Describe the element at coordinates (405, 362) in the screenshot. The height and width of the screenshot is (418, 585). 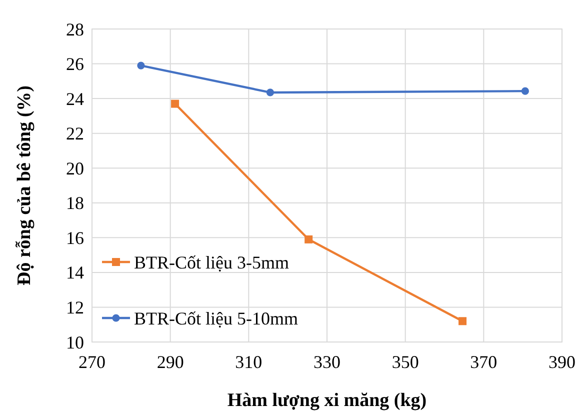
I see `x-tick-label: 350` at that location.